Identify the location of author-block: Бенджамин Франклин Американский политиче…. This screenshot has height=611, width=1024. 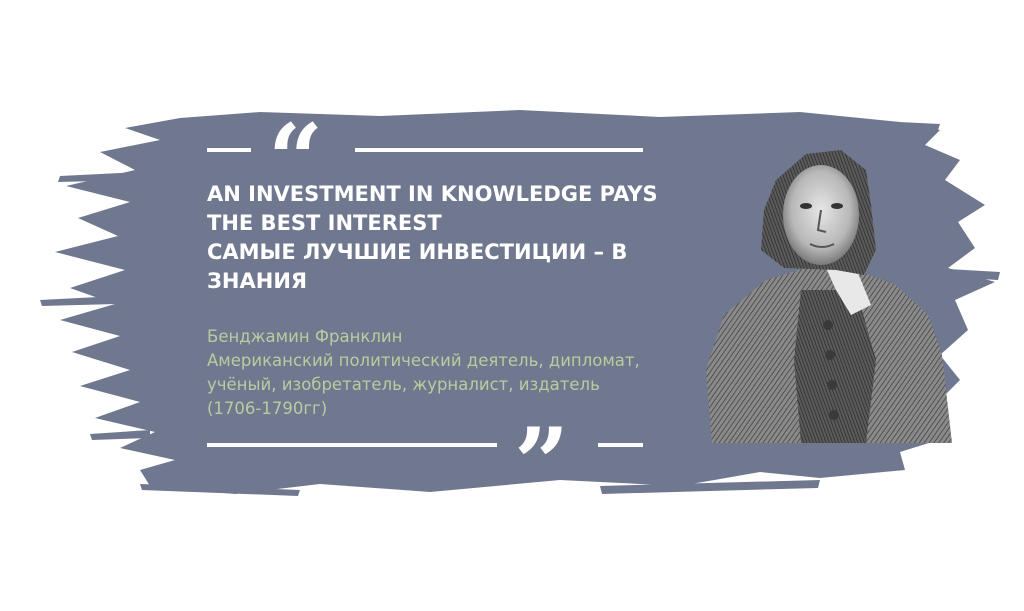
(452, 373).